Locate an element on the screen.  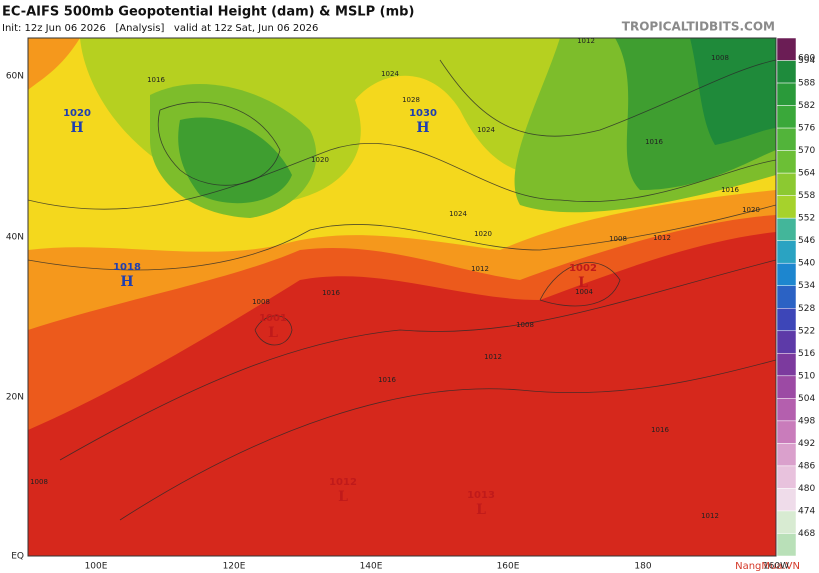
colorbar-label: 552 is located at coordinates (806, 219).